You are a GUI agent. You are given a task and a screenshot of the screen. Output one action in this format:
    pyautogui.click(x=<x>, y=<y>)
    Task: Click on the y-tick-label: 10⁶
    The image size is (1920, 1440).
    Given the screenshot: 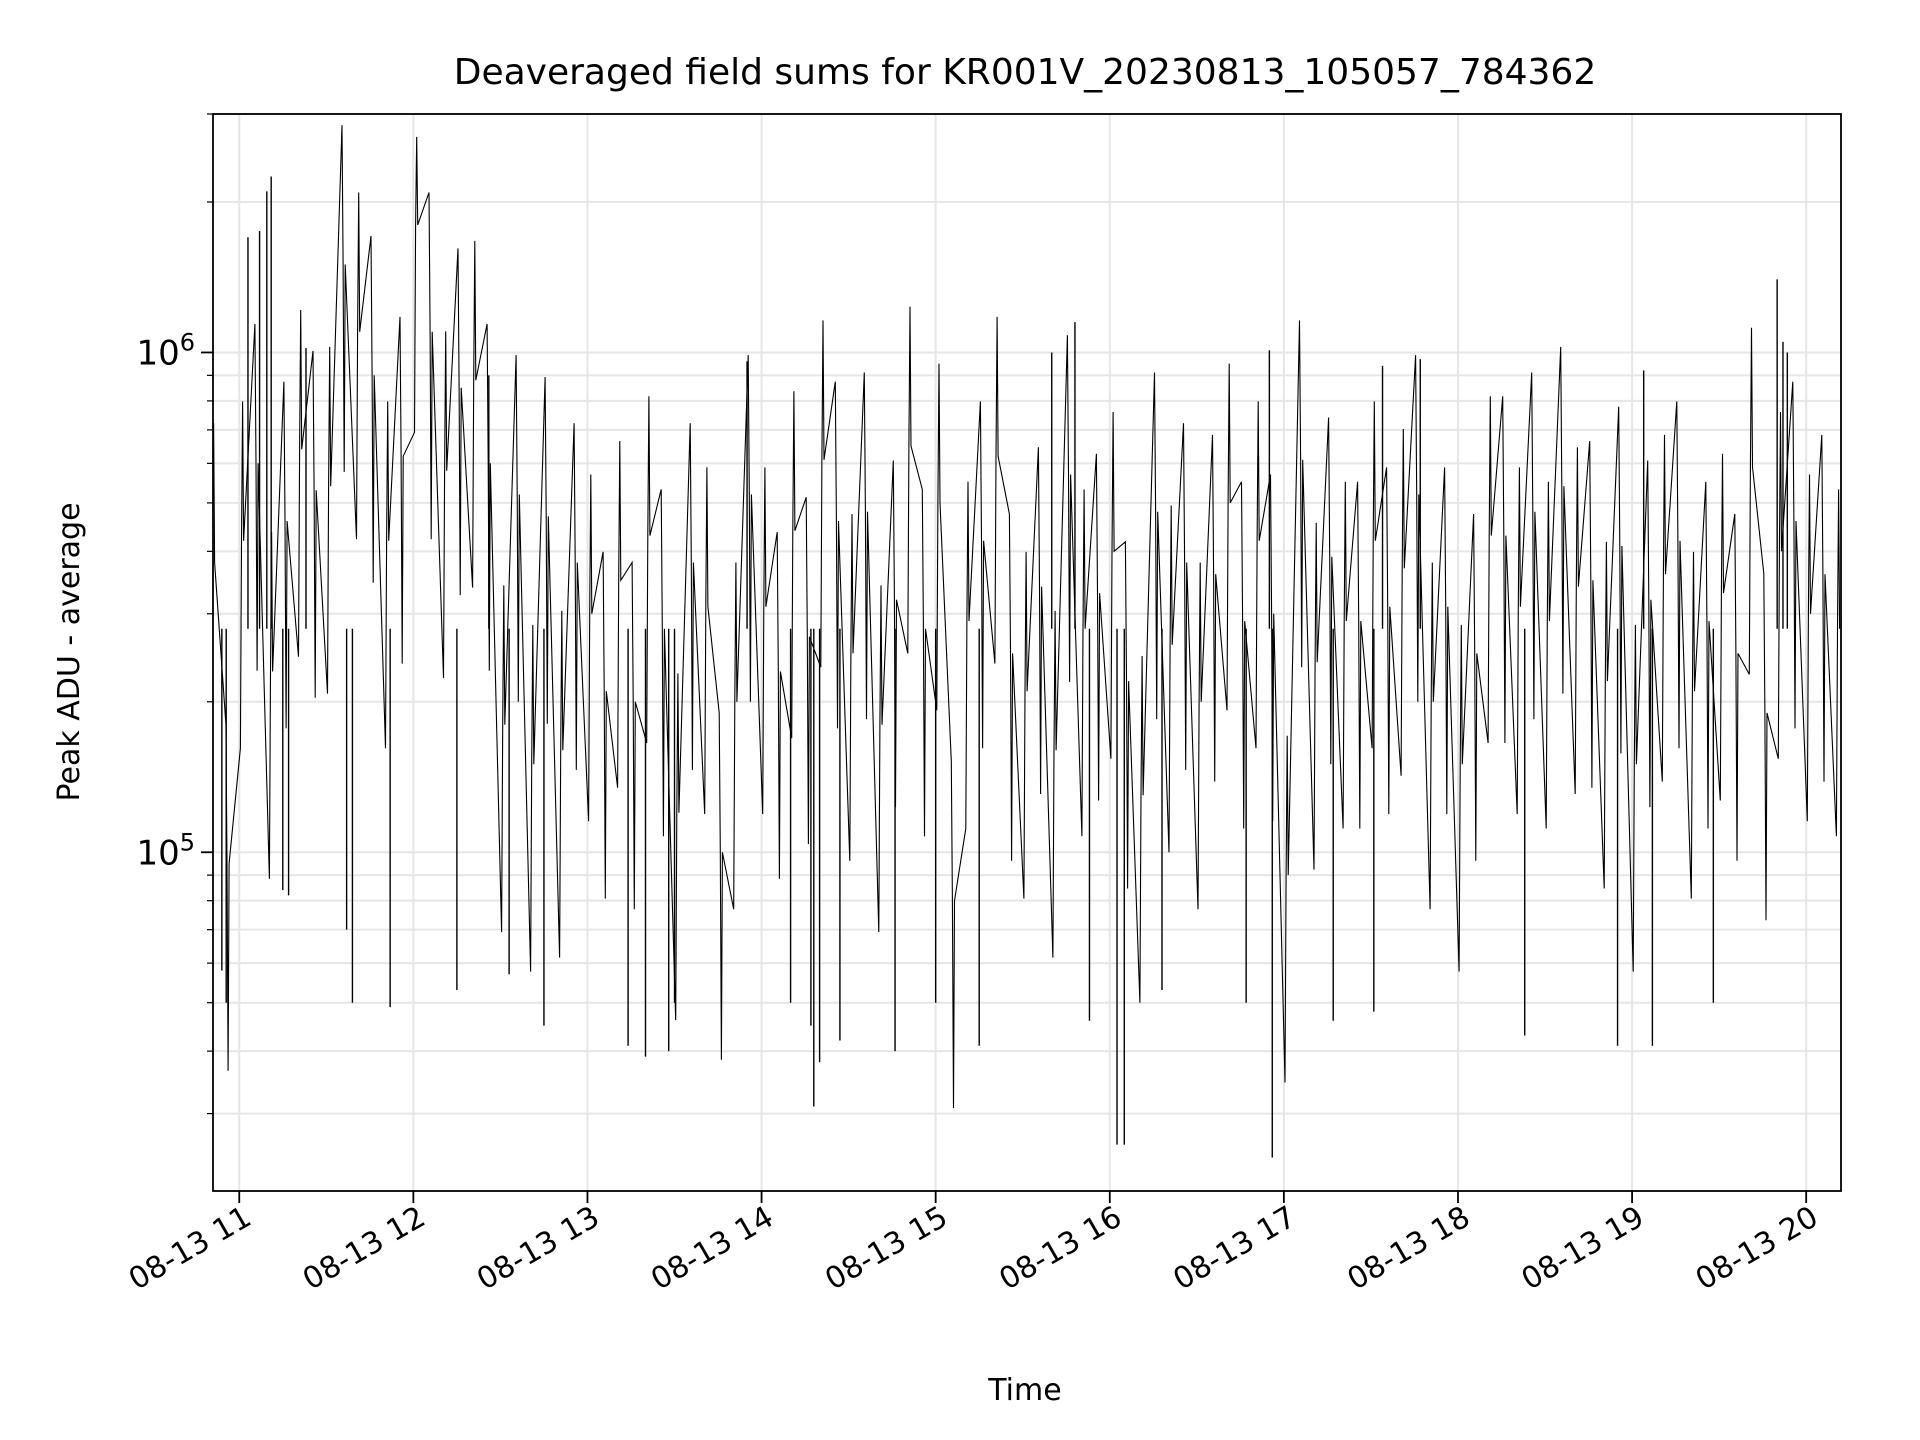 What is the action you would take?
    pyautogui.click(x=165, y=350)
    